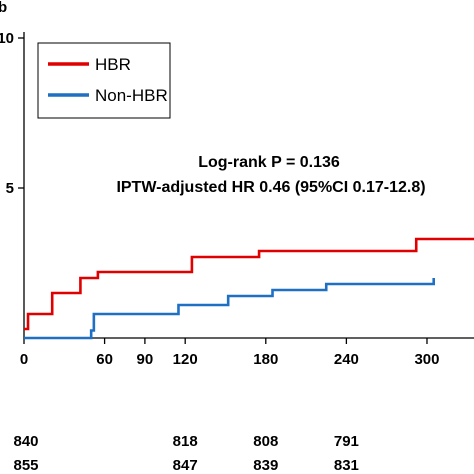  I want to click on x-tick-label: 240, so click(346, 359).